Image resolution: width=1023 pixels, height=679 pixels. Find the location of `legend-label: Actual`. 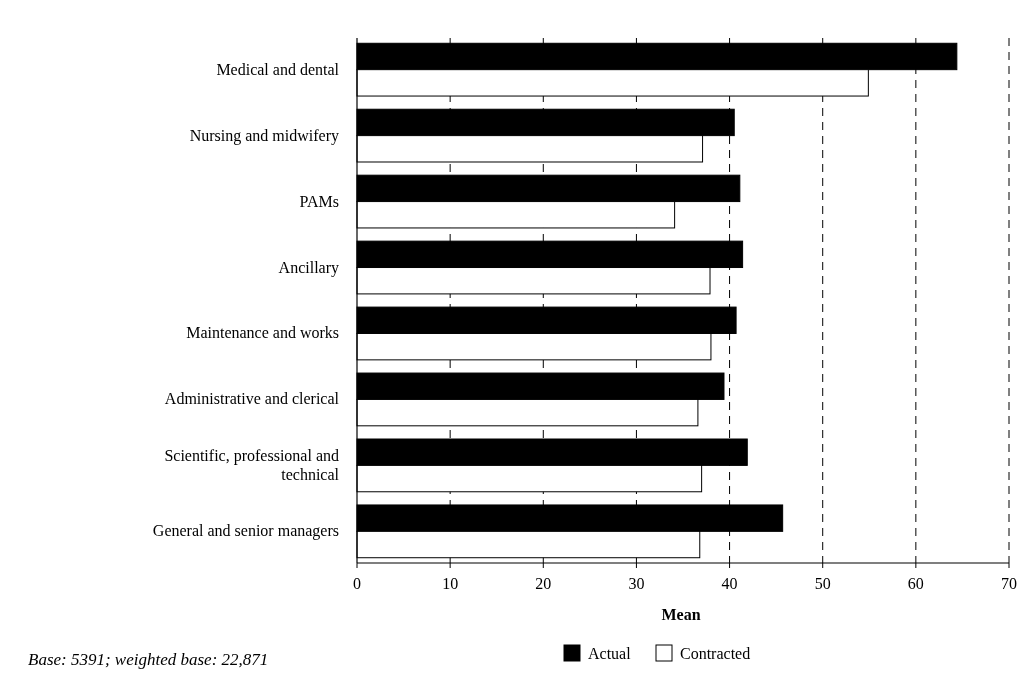

legend-label: Actual is located at coordinates (610, 653).